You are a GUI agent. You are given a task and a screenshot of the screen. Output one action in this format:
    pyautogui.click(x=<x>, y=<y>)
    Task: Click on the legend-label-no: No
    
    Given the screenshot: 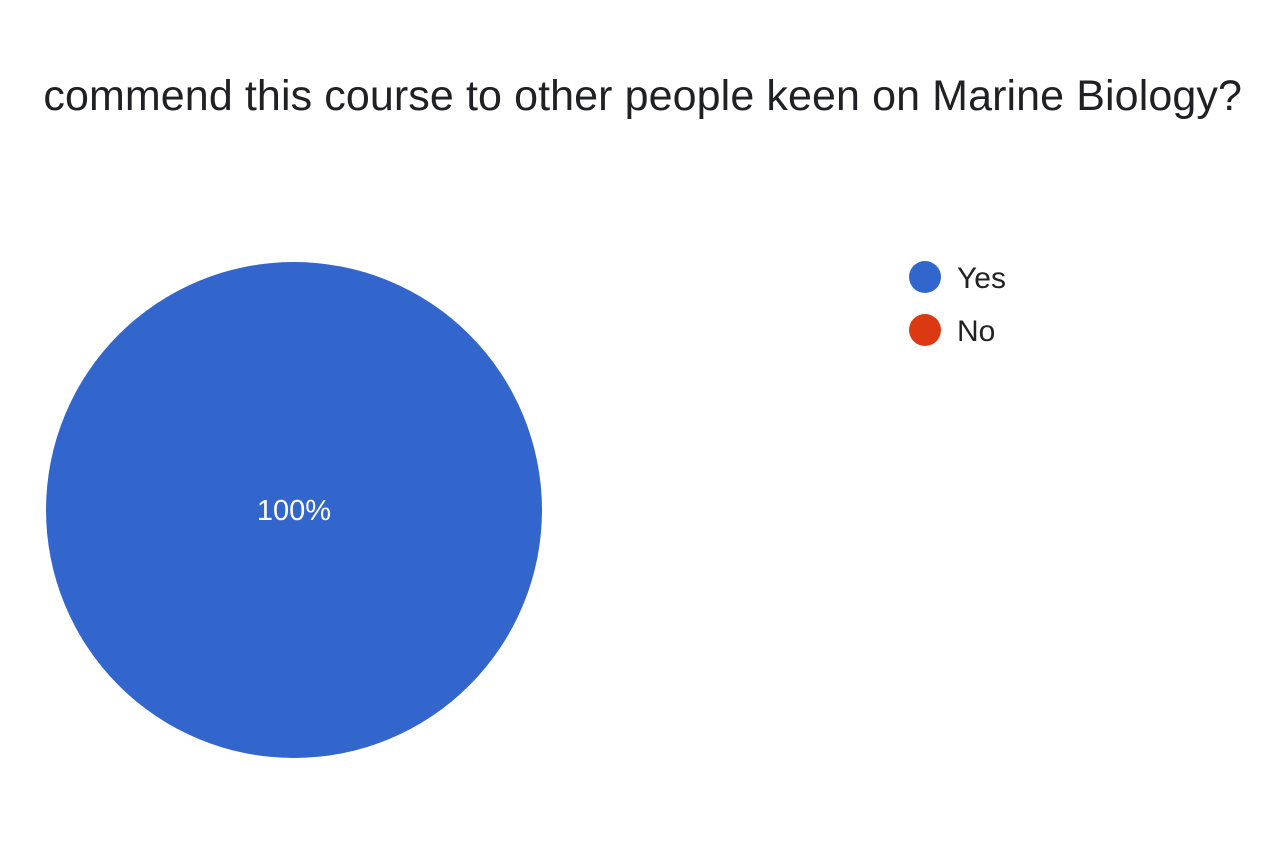 What is the action you would take?
    pyautogui.click(x=976, y=331)
    